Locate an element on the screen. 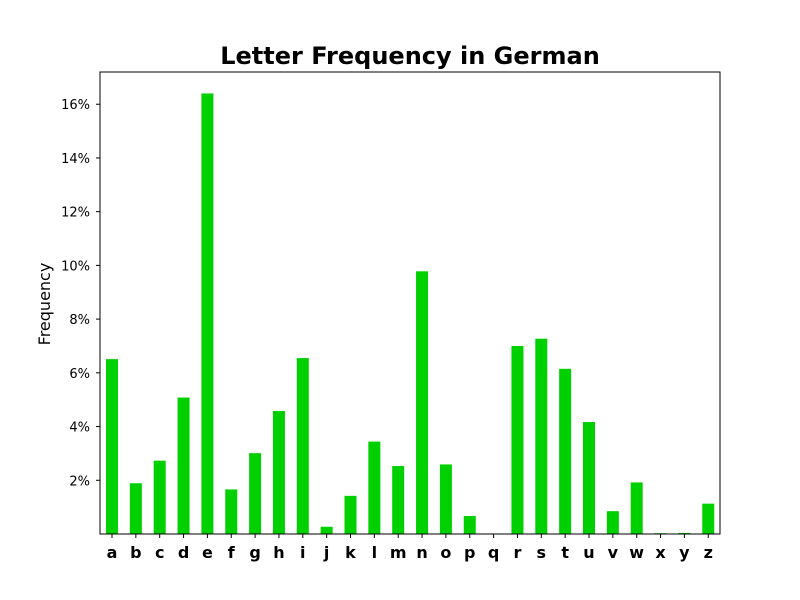 The height and width of the screenshot is (600, 800). x-tick-label-m: m is located at coordinates (398, 552).